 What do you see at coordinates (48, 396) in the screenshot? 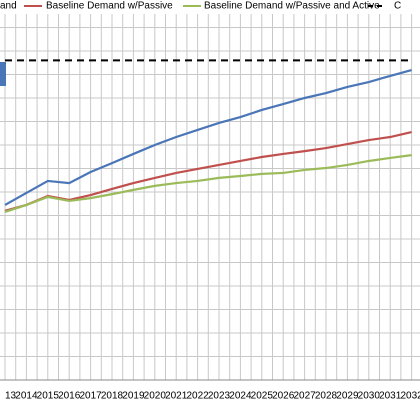
I see `x-tick-label: 2015` at bounding box center [48, 396].